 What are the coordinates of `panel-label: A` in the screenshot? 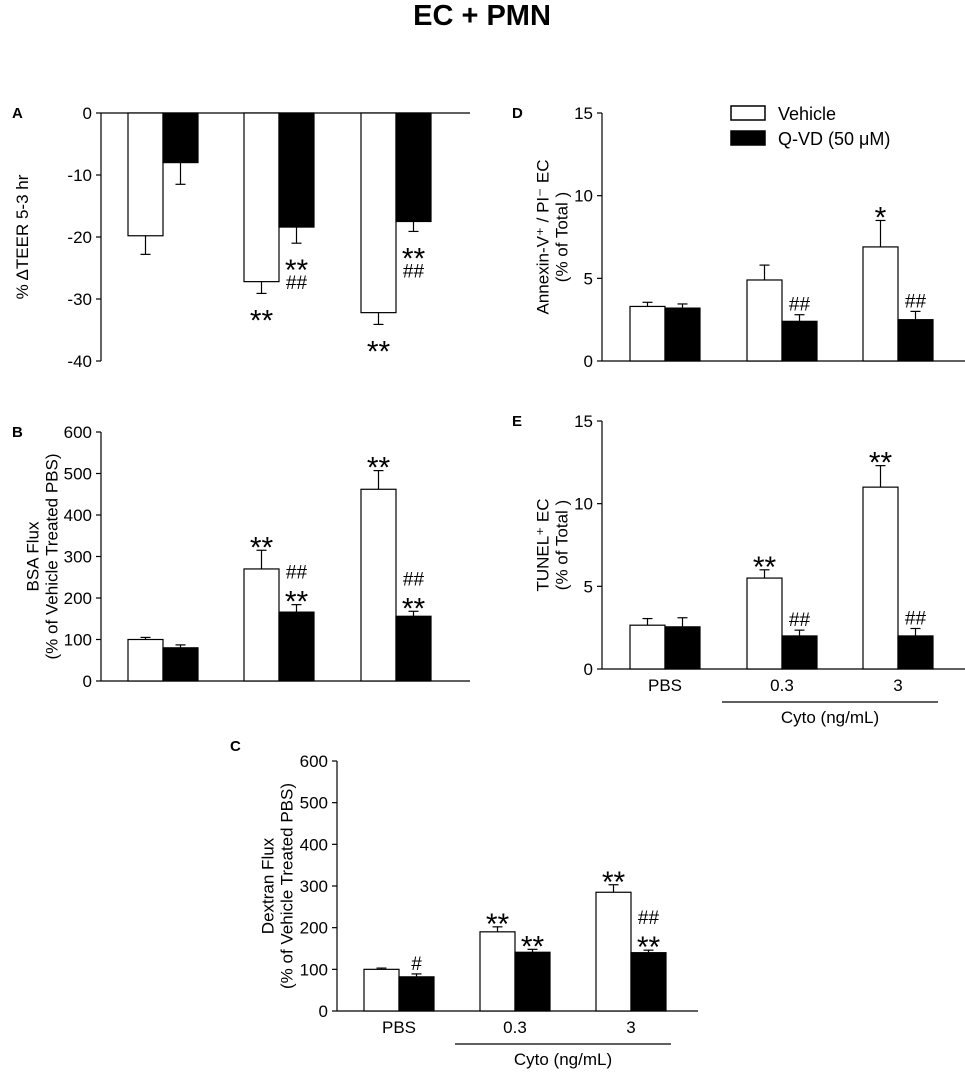 It's located at (17, 113).